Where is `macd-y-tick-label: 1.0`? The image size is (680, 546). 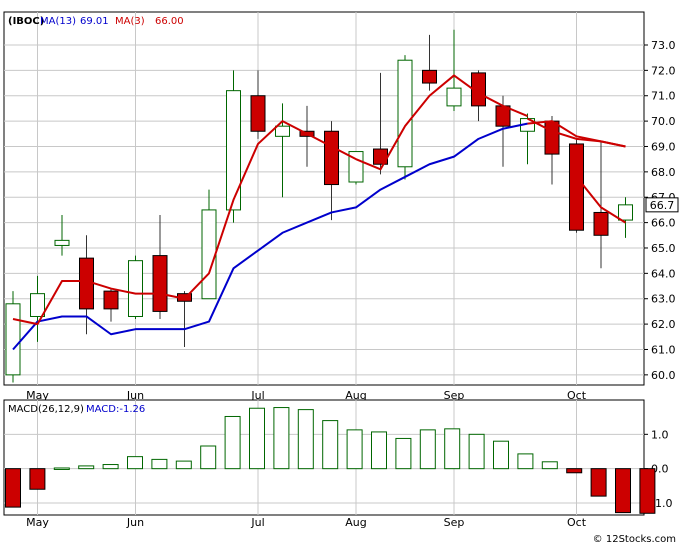 macd-y-tick-label: 1.0 is located at coordinates (660, 434).